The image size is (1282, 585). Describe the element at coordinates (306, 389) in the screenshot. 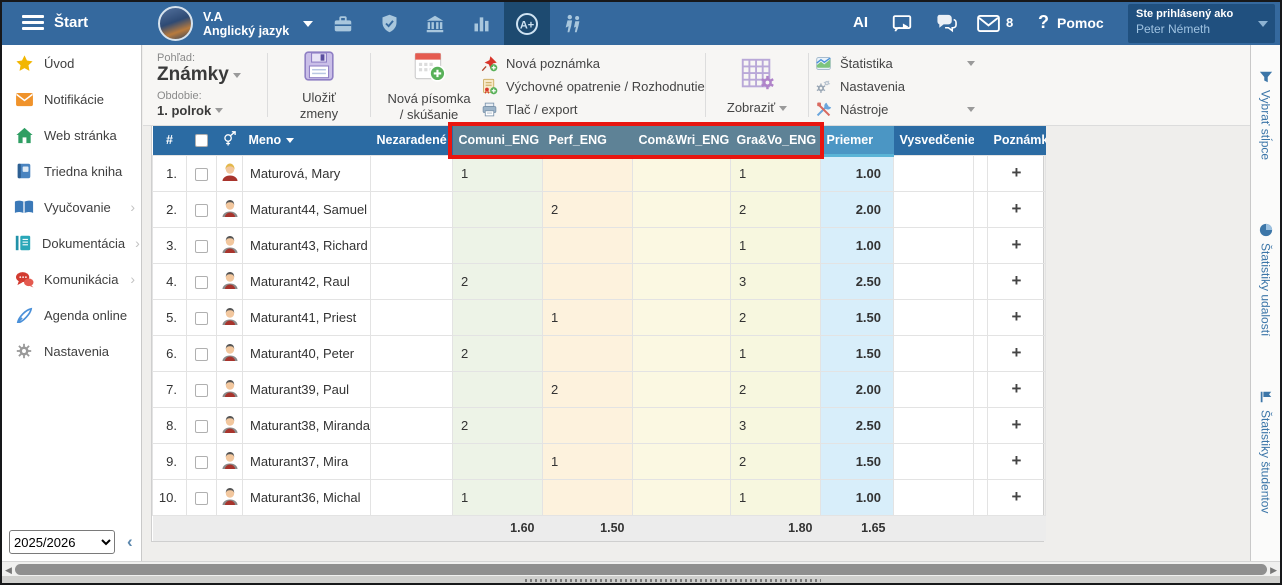

I see `student-name: Maturant39, Paul` at that location.